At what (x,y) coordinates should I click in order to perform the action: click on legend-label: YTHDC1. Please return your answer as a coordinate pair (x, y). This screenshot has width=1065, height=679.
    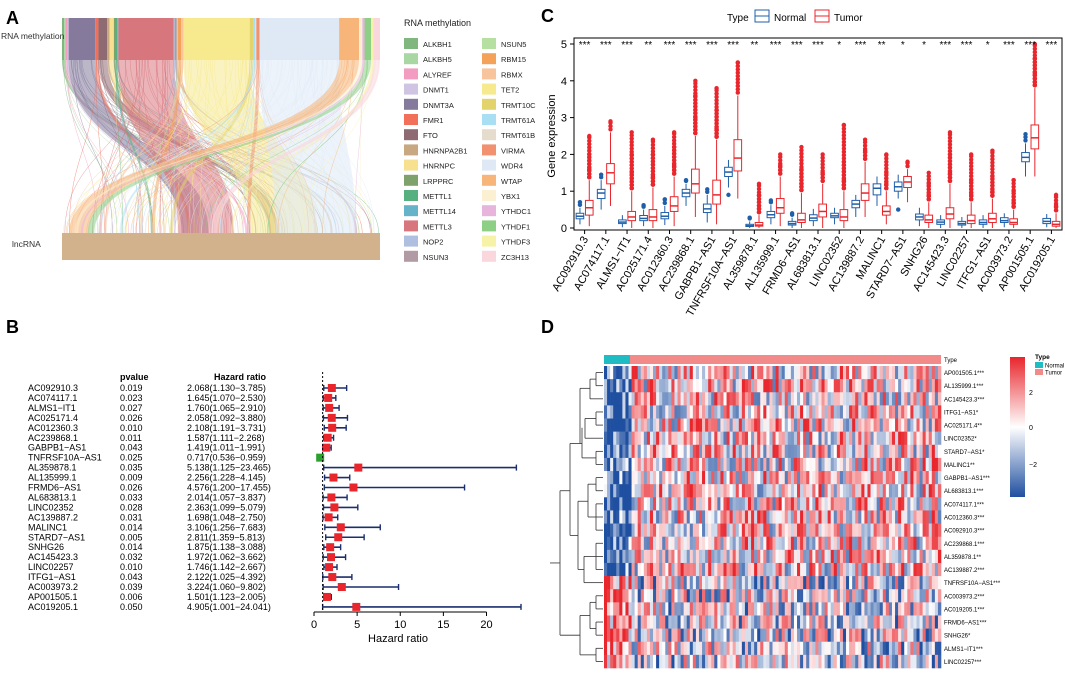
    Looking at the image, I should click on (516, 211).